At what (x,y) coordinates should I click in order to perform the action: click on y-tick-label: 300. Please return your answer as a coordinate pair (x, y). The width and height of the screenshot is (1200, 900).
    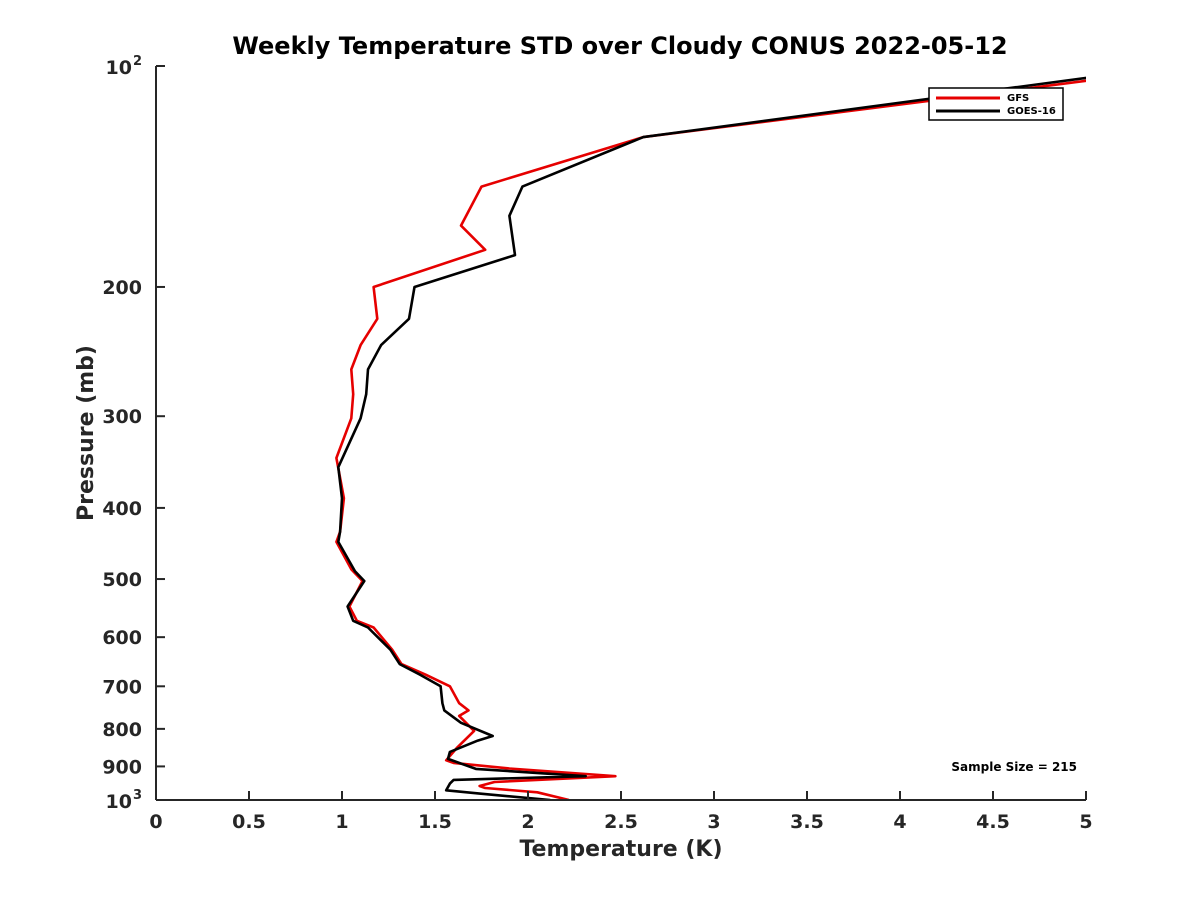
    Looking at the image, I should click on (122, 417).